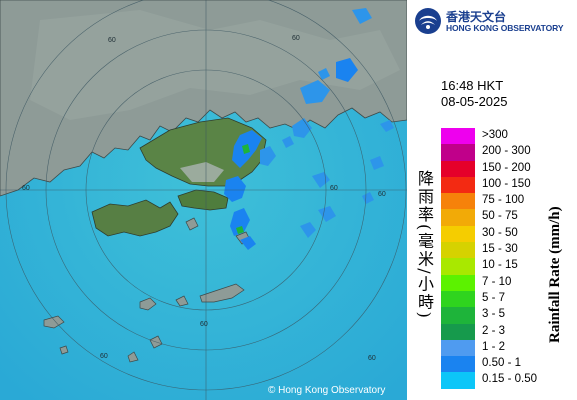 The image size is (577, 400). What do you see at coordinates (135, 218) in the screenshot?
I see `lantau-island` at bounding box center [135, 218].